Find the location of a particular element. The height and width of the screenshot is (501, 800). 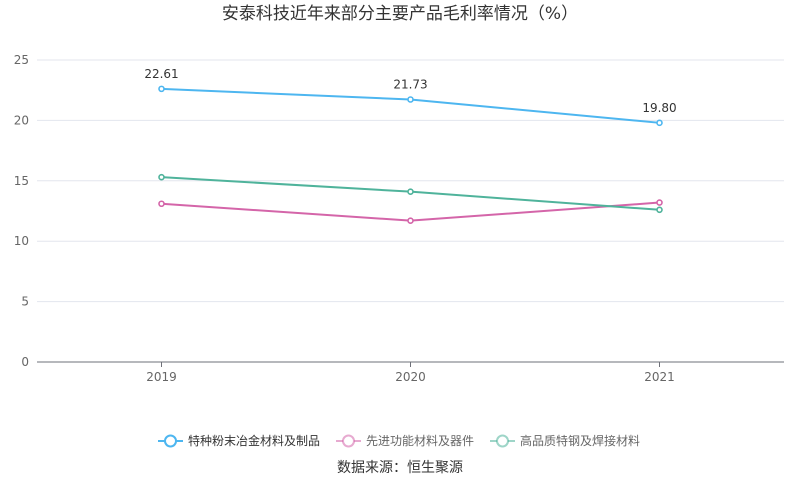

legend-label: 高品质特钢及焊接材料 is located at coordinates (580, 440).